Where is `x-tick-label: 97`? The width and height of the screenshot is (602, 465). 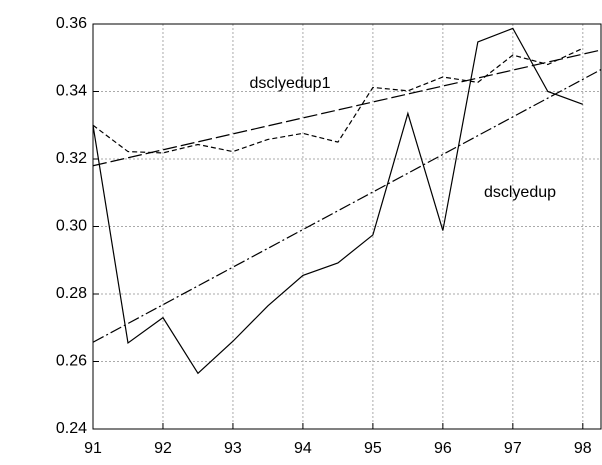 x-tick-label: 97 is located at coordinates (513, 448).